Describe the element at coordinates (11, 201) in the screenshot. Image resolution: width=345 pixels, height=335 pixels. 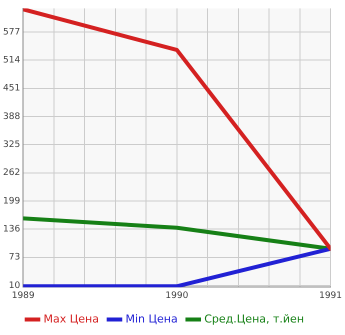
I see `y-tick-label: 199` at that location.